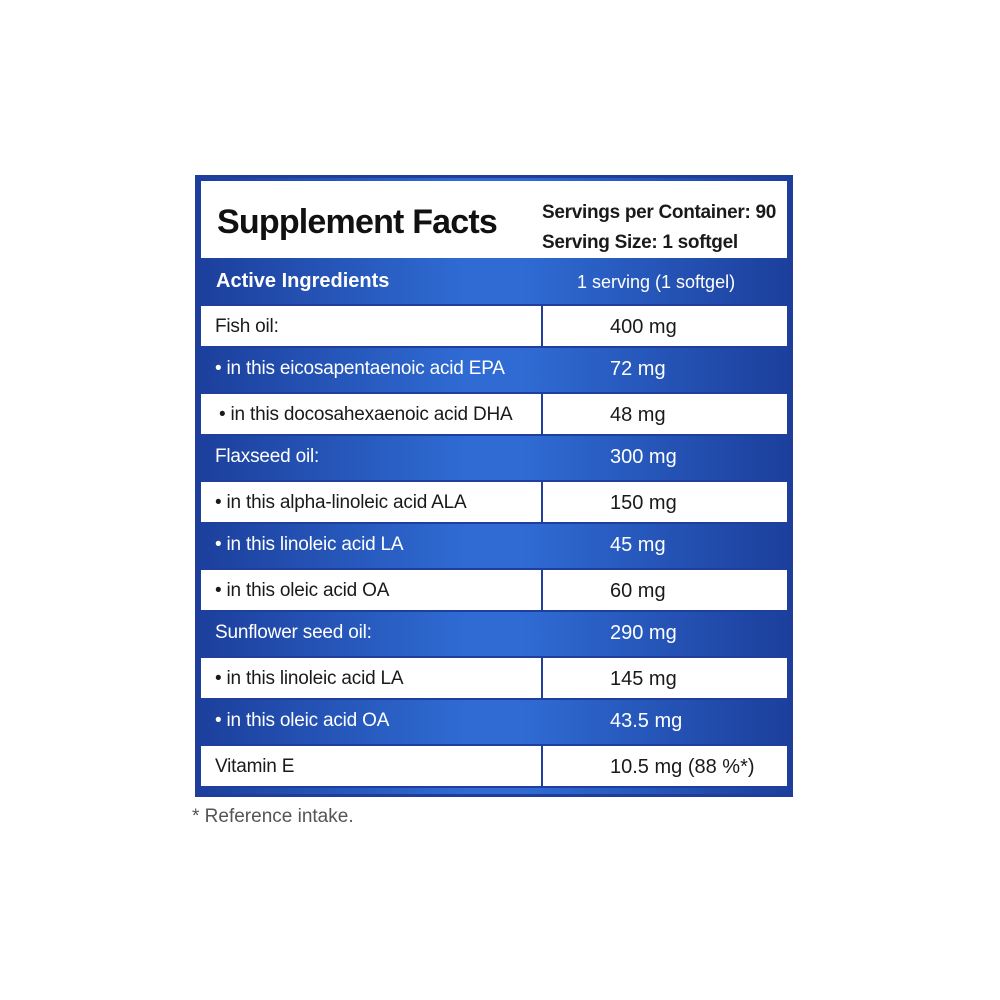 The height and width of the screenshot is (1000, 1000). I want to click on ingredient-amount: 45 mg, so click(638, 545).